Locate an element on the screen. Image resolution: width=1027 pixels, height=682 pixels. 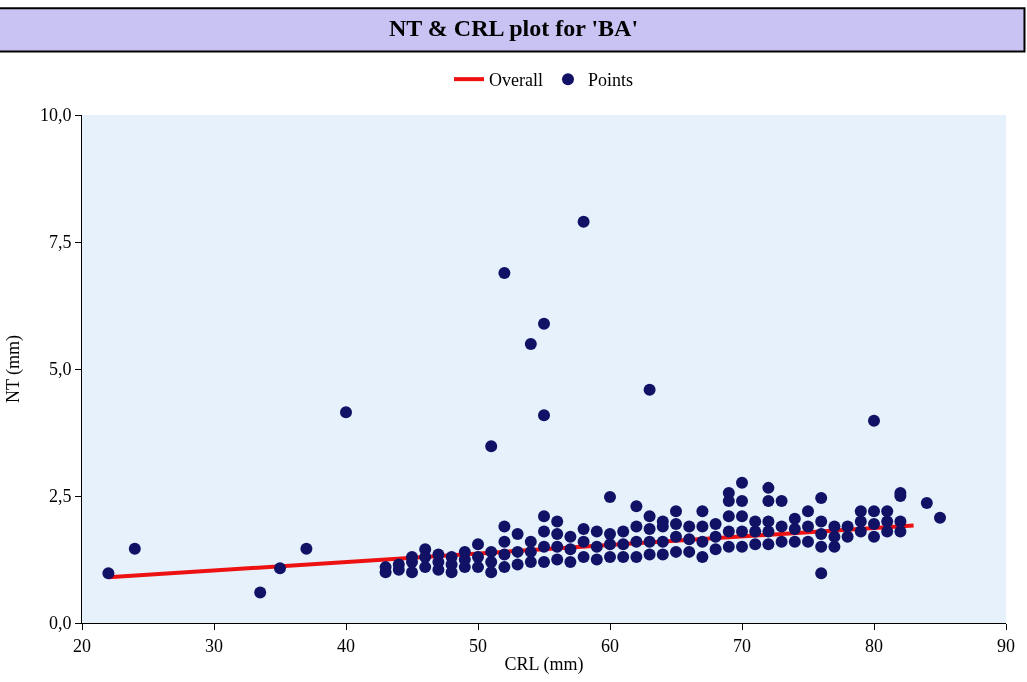
x-tick-label: 80 is located at coordinates (874, 645).